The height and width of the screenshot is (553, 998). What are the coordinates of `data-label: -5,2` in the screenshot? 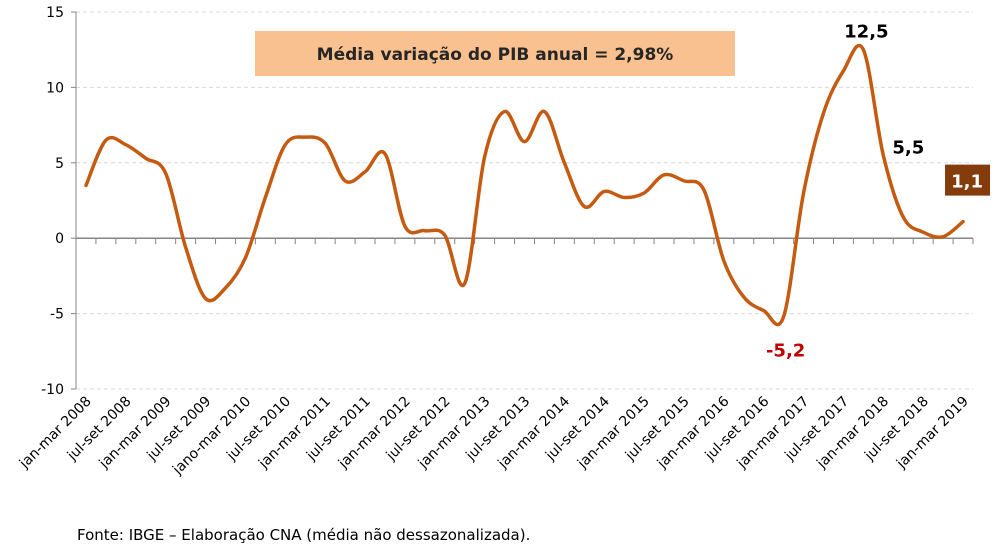 It's located at (785, 351).